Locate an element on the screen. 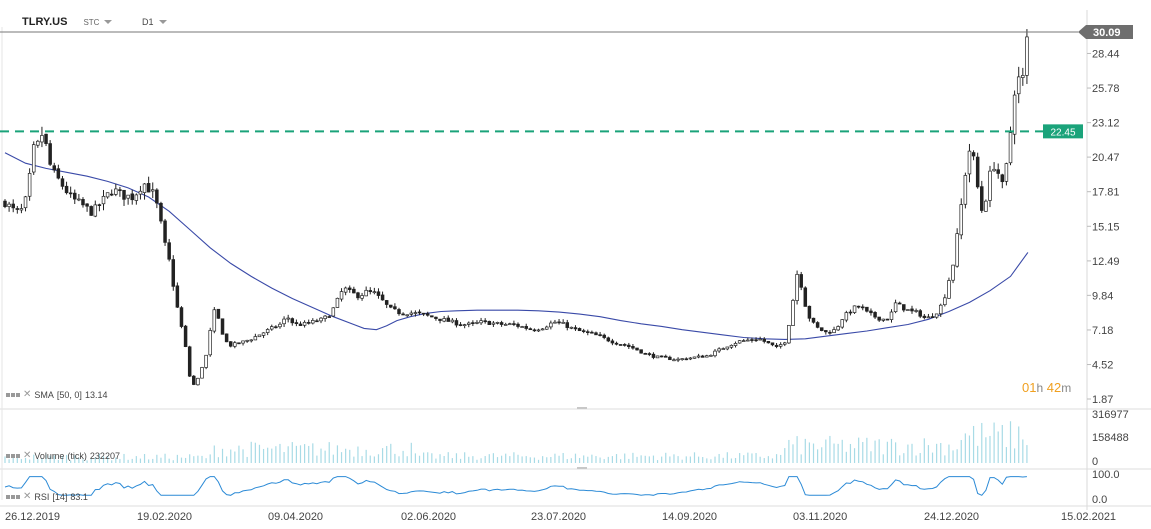 This screenshot has width=1151, height=529. date-tick-label: 26.12.2019 is located at coordinates (32, 517).